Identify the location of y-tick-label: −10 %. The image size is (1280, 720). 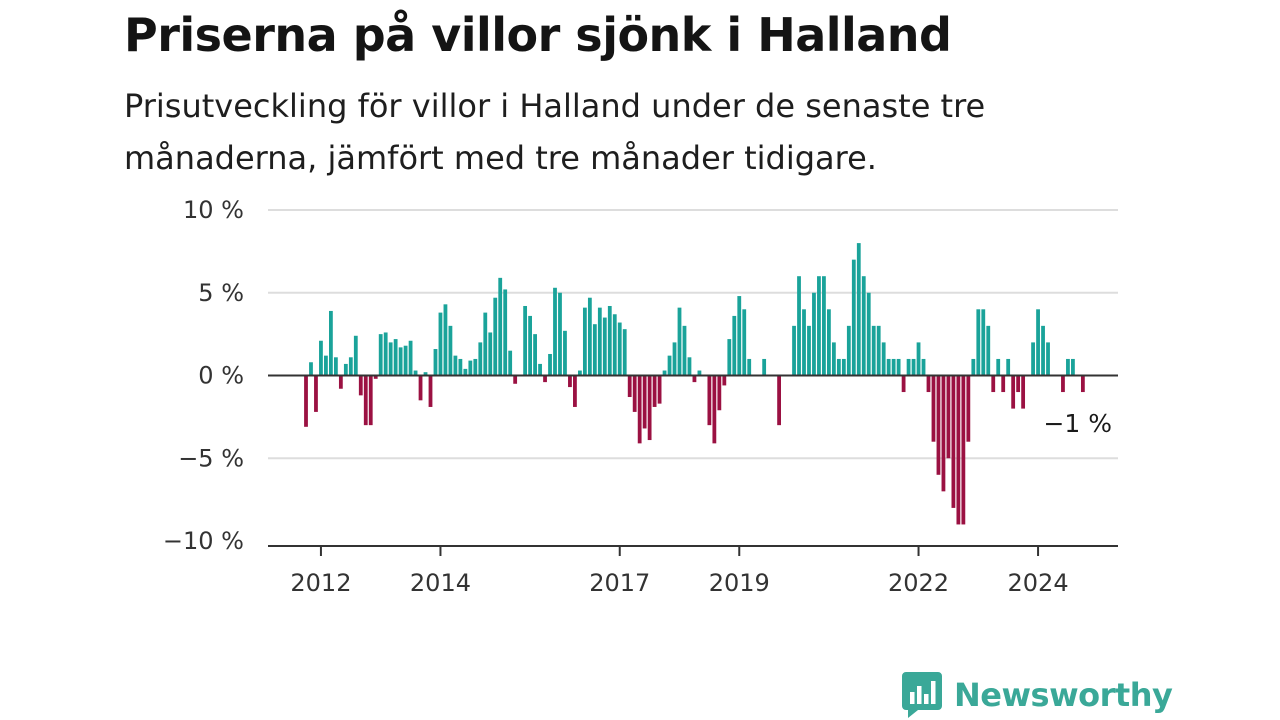
(203, 541).